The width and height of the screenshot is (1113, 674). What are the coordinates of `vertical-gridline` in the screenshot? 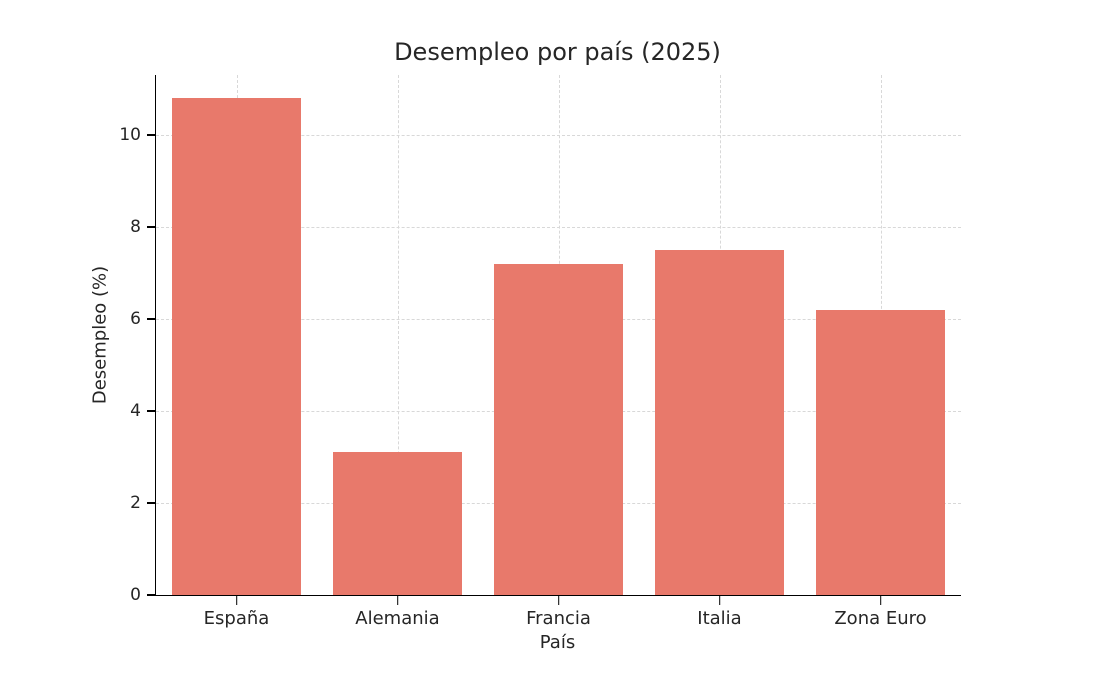 It's located at (398, 335).